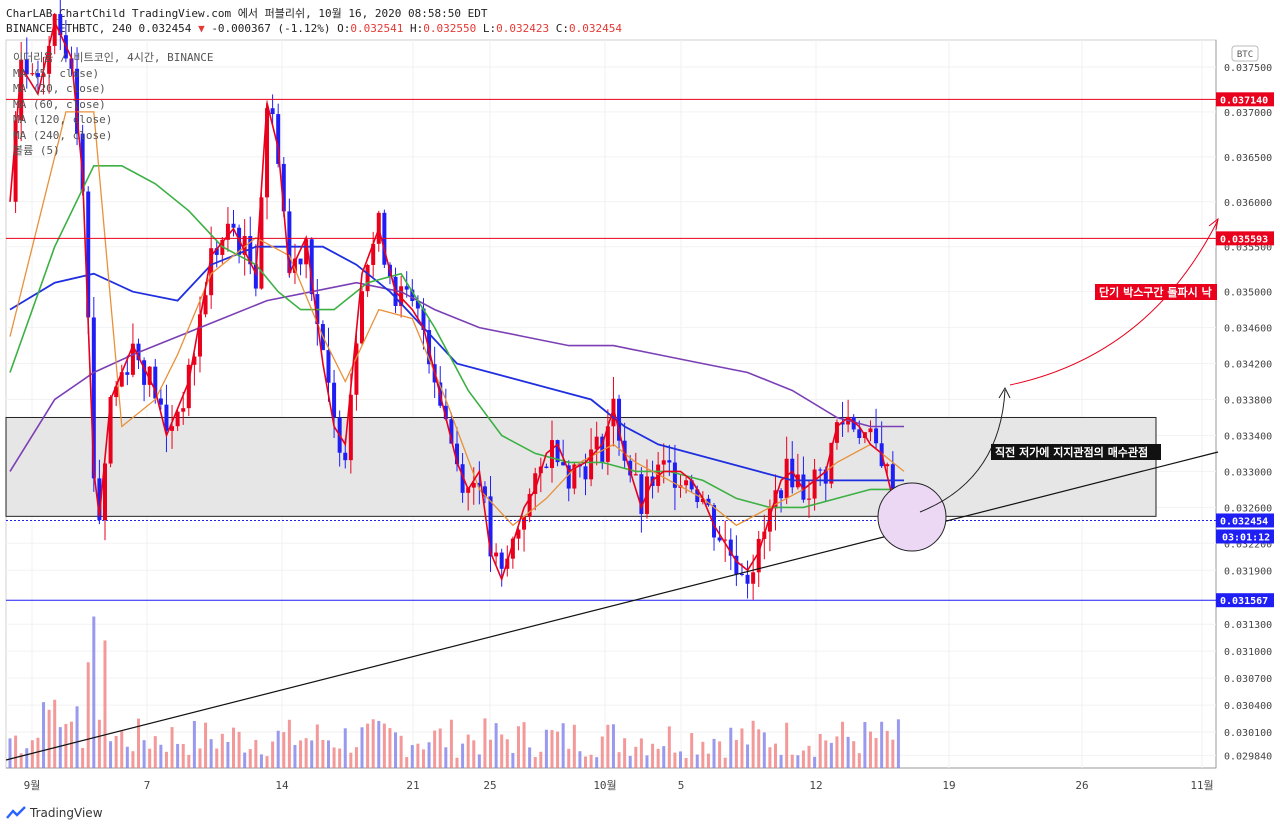  Describe the element at coordinates (417, 28) in the screenshot. I see `high-label: H:` at that location.